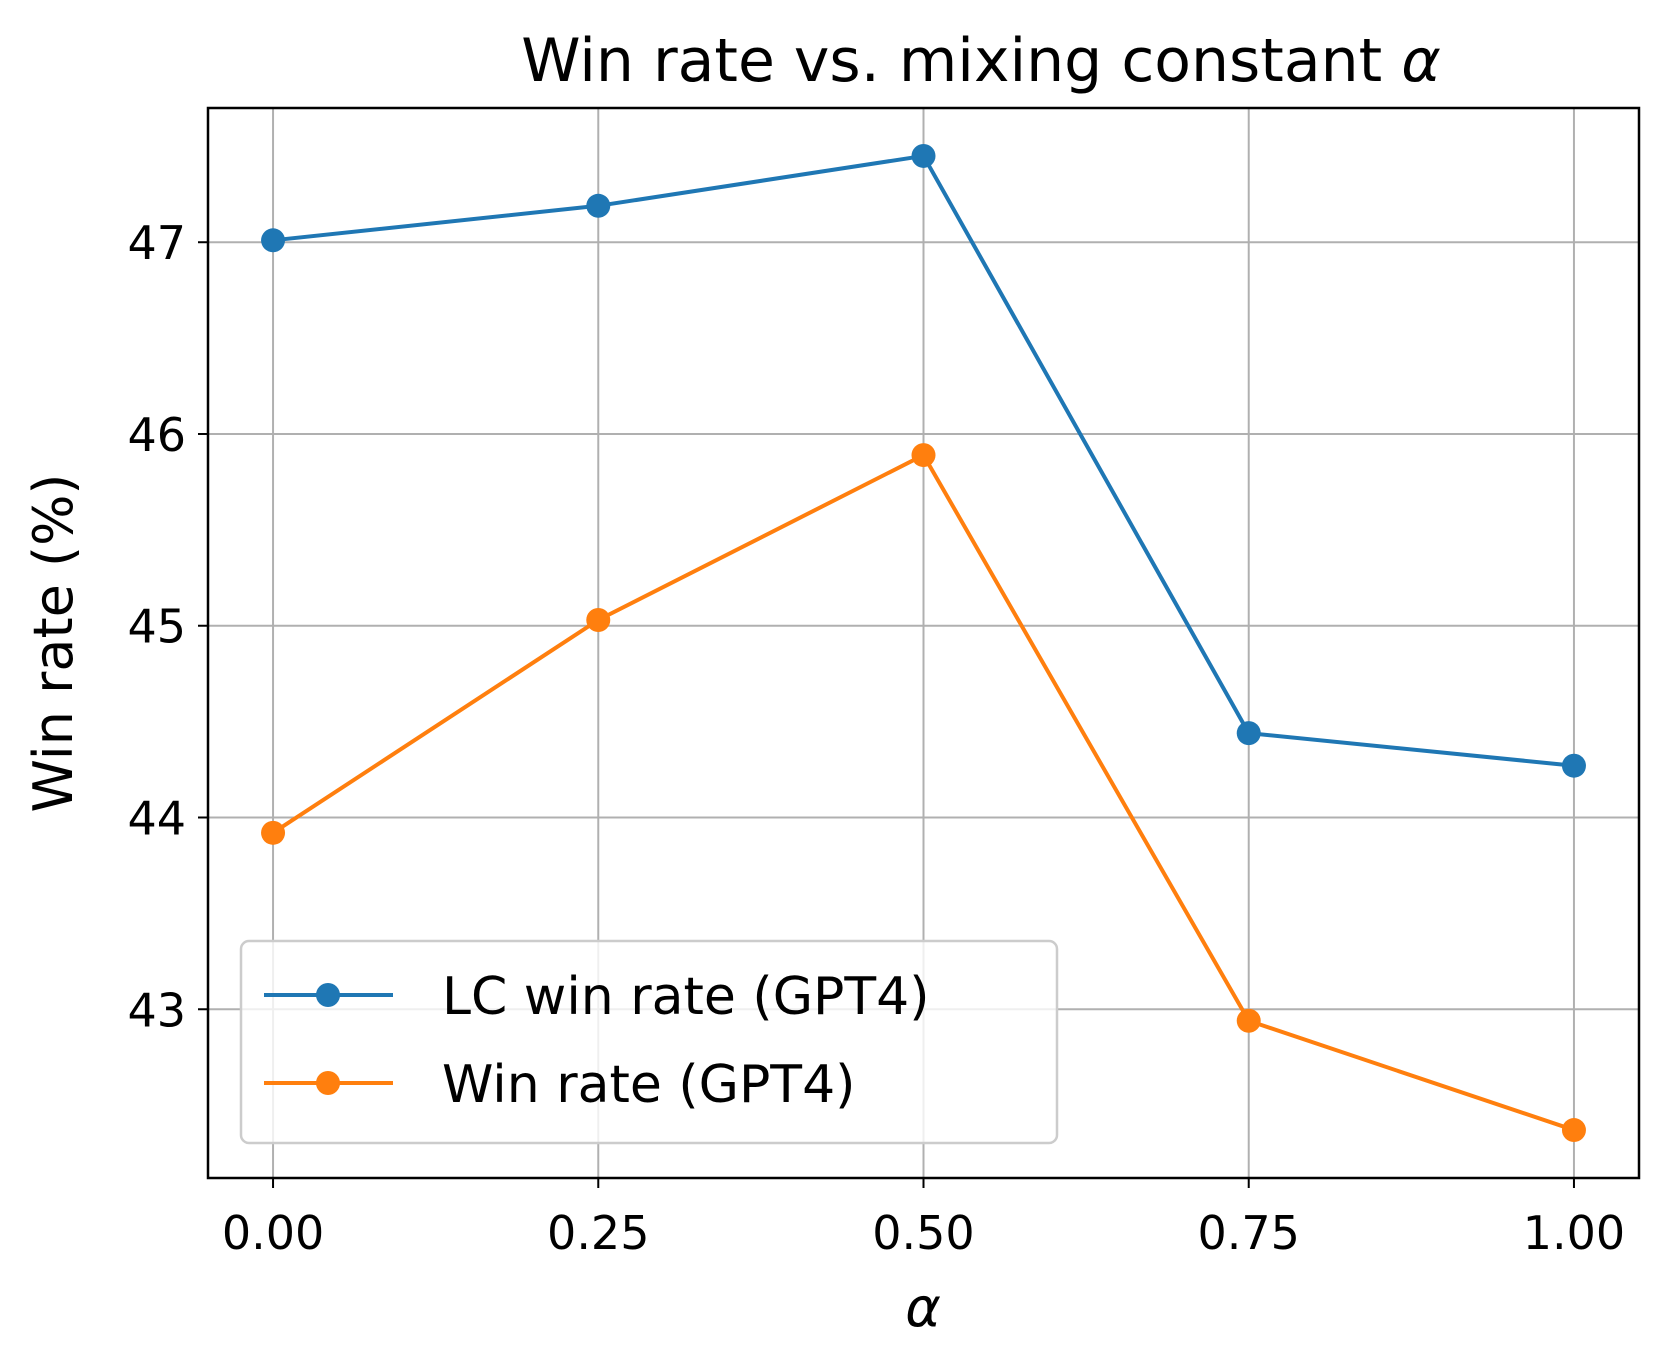 The width and height of the screenshot is (1660, 1363). What do you see at coordinates (598, 1233) in the screenshot?
I see `x-tick-label: 0.25` at bounding box center [598, 1233].